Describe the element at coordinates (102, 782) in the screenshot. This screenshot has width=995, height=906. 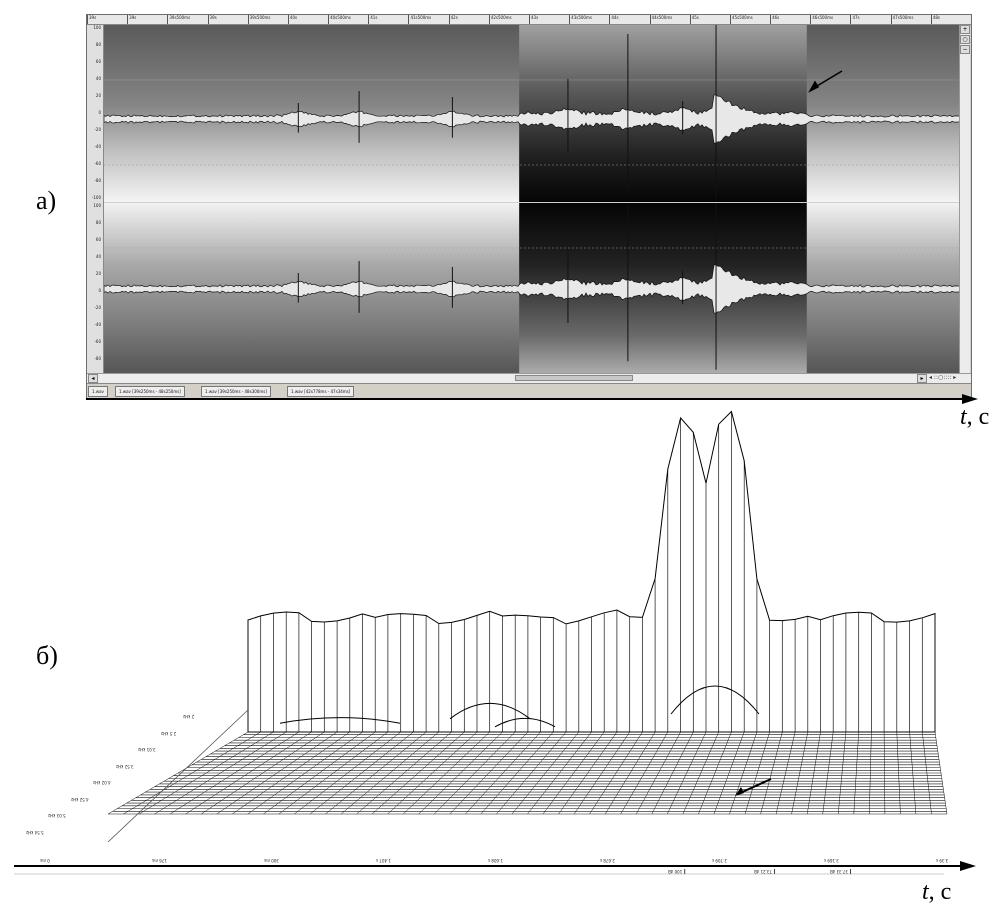
I see `frequency-tick: 4.02 kHz` at that location.